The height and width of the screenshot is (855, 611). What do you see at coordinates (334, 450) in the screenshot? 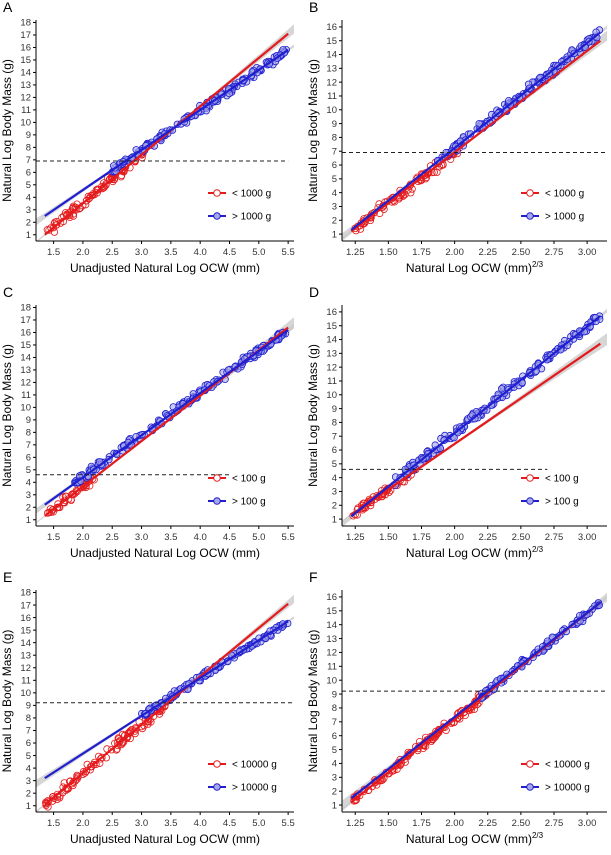
I see `y-tick-label: 6` at bounding box center [334, 450].